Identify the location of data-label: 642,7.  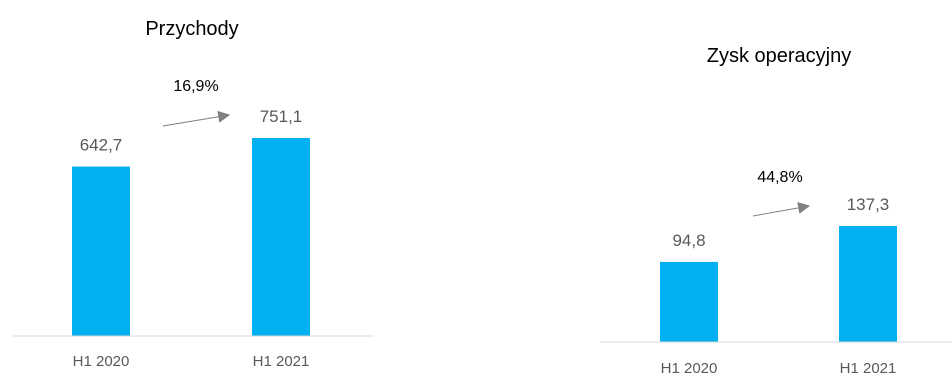
(101, 145).